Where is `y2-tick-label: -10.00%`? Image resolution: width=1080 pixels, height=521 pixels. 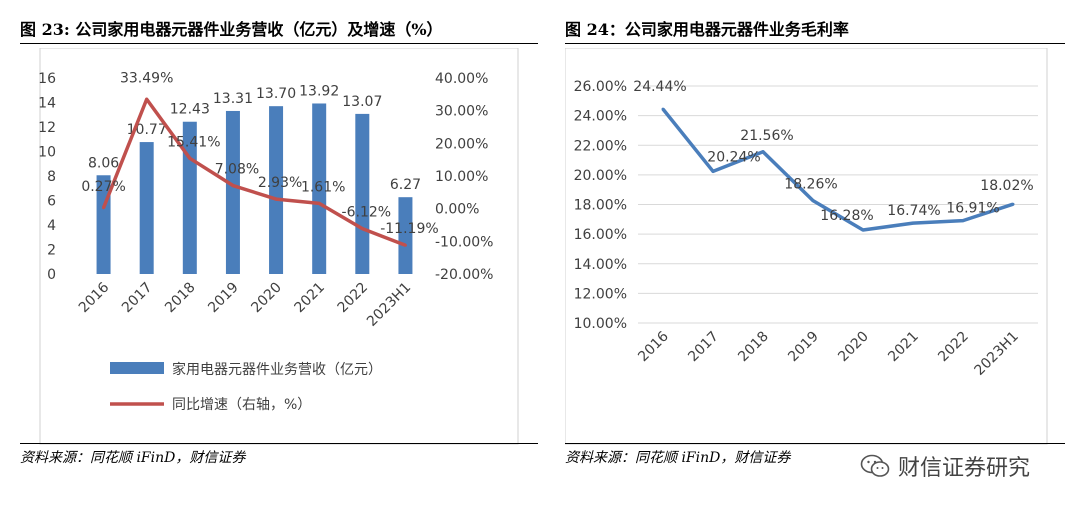
y2-tick-label: -10.00% is located at coordinates (464, 242).